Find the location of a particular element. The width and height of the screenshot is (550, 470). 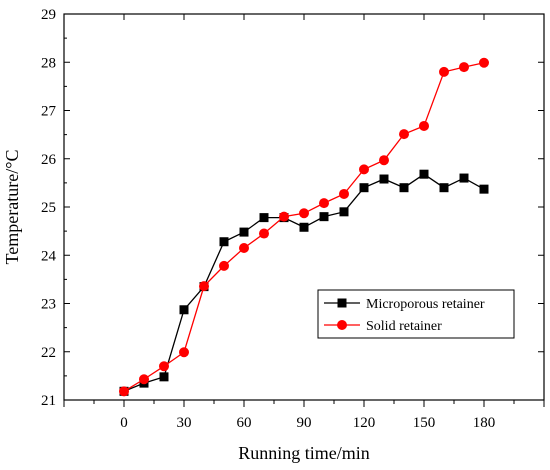

y-tick-label: 24 is located at coordinates (49, 256).